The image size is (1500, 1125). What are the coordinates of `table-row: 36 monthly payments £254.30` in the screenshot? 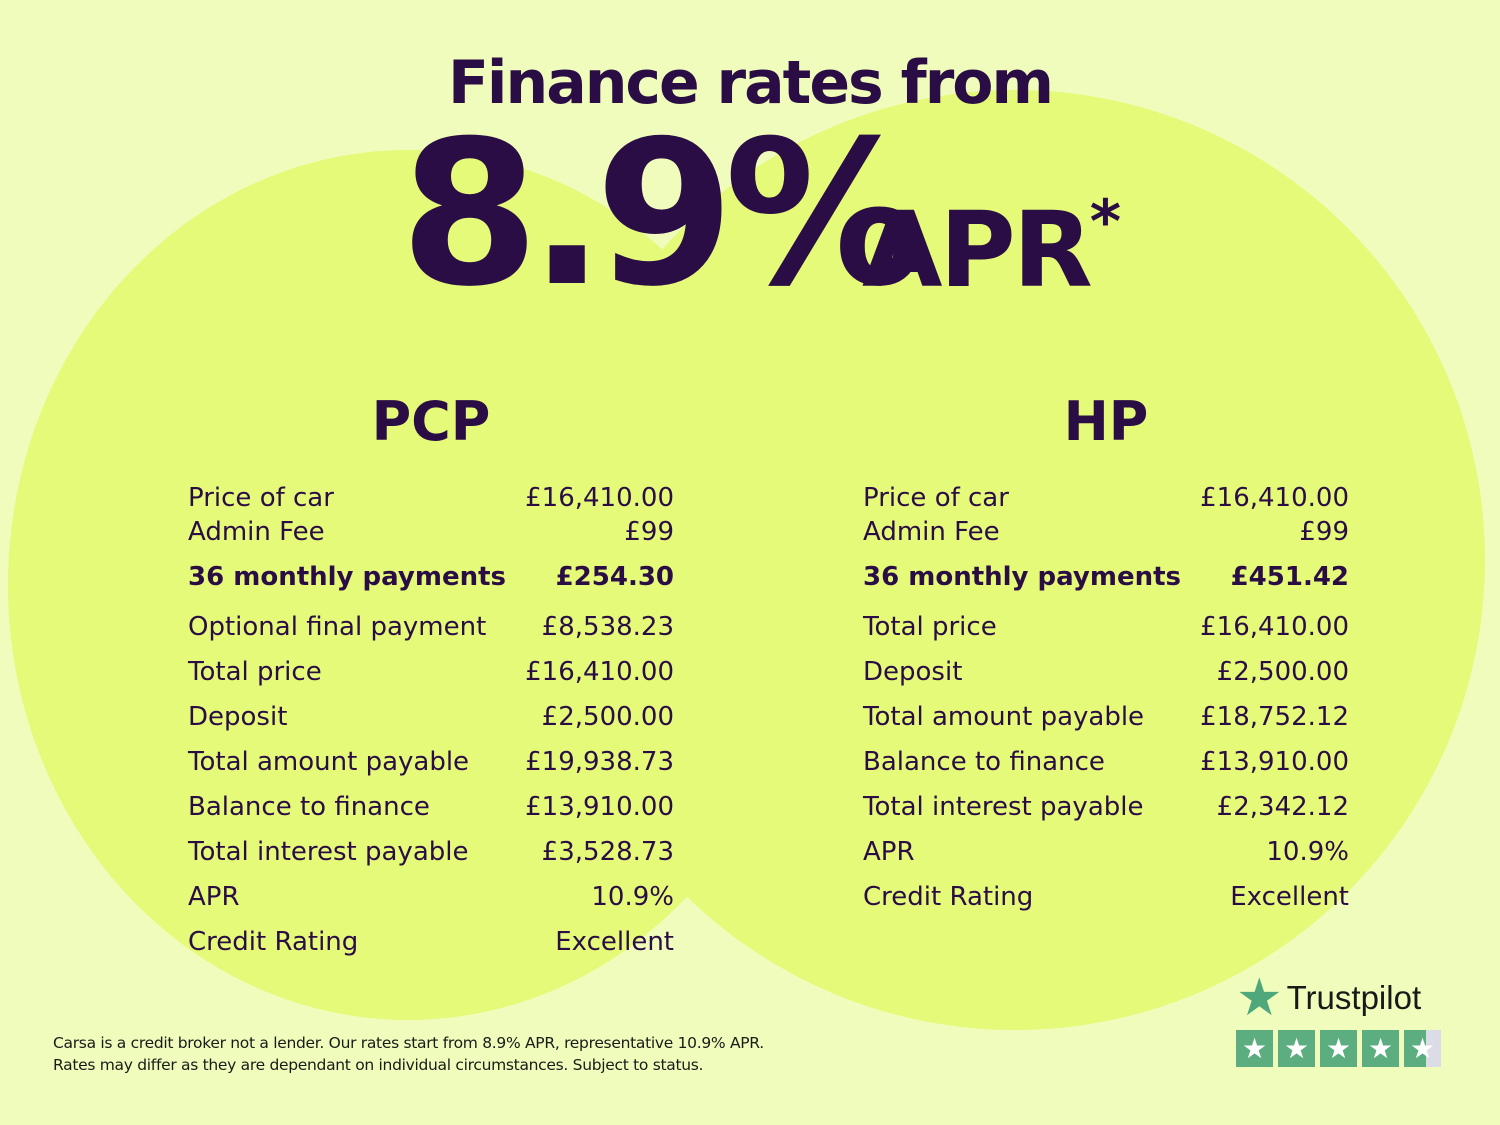 It's located at (431, 577).